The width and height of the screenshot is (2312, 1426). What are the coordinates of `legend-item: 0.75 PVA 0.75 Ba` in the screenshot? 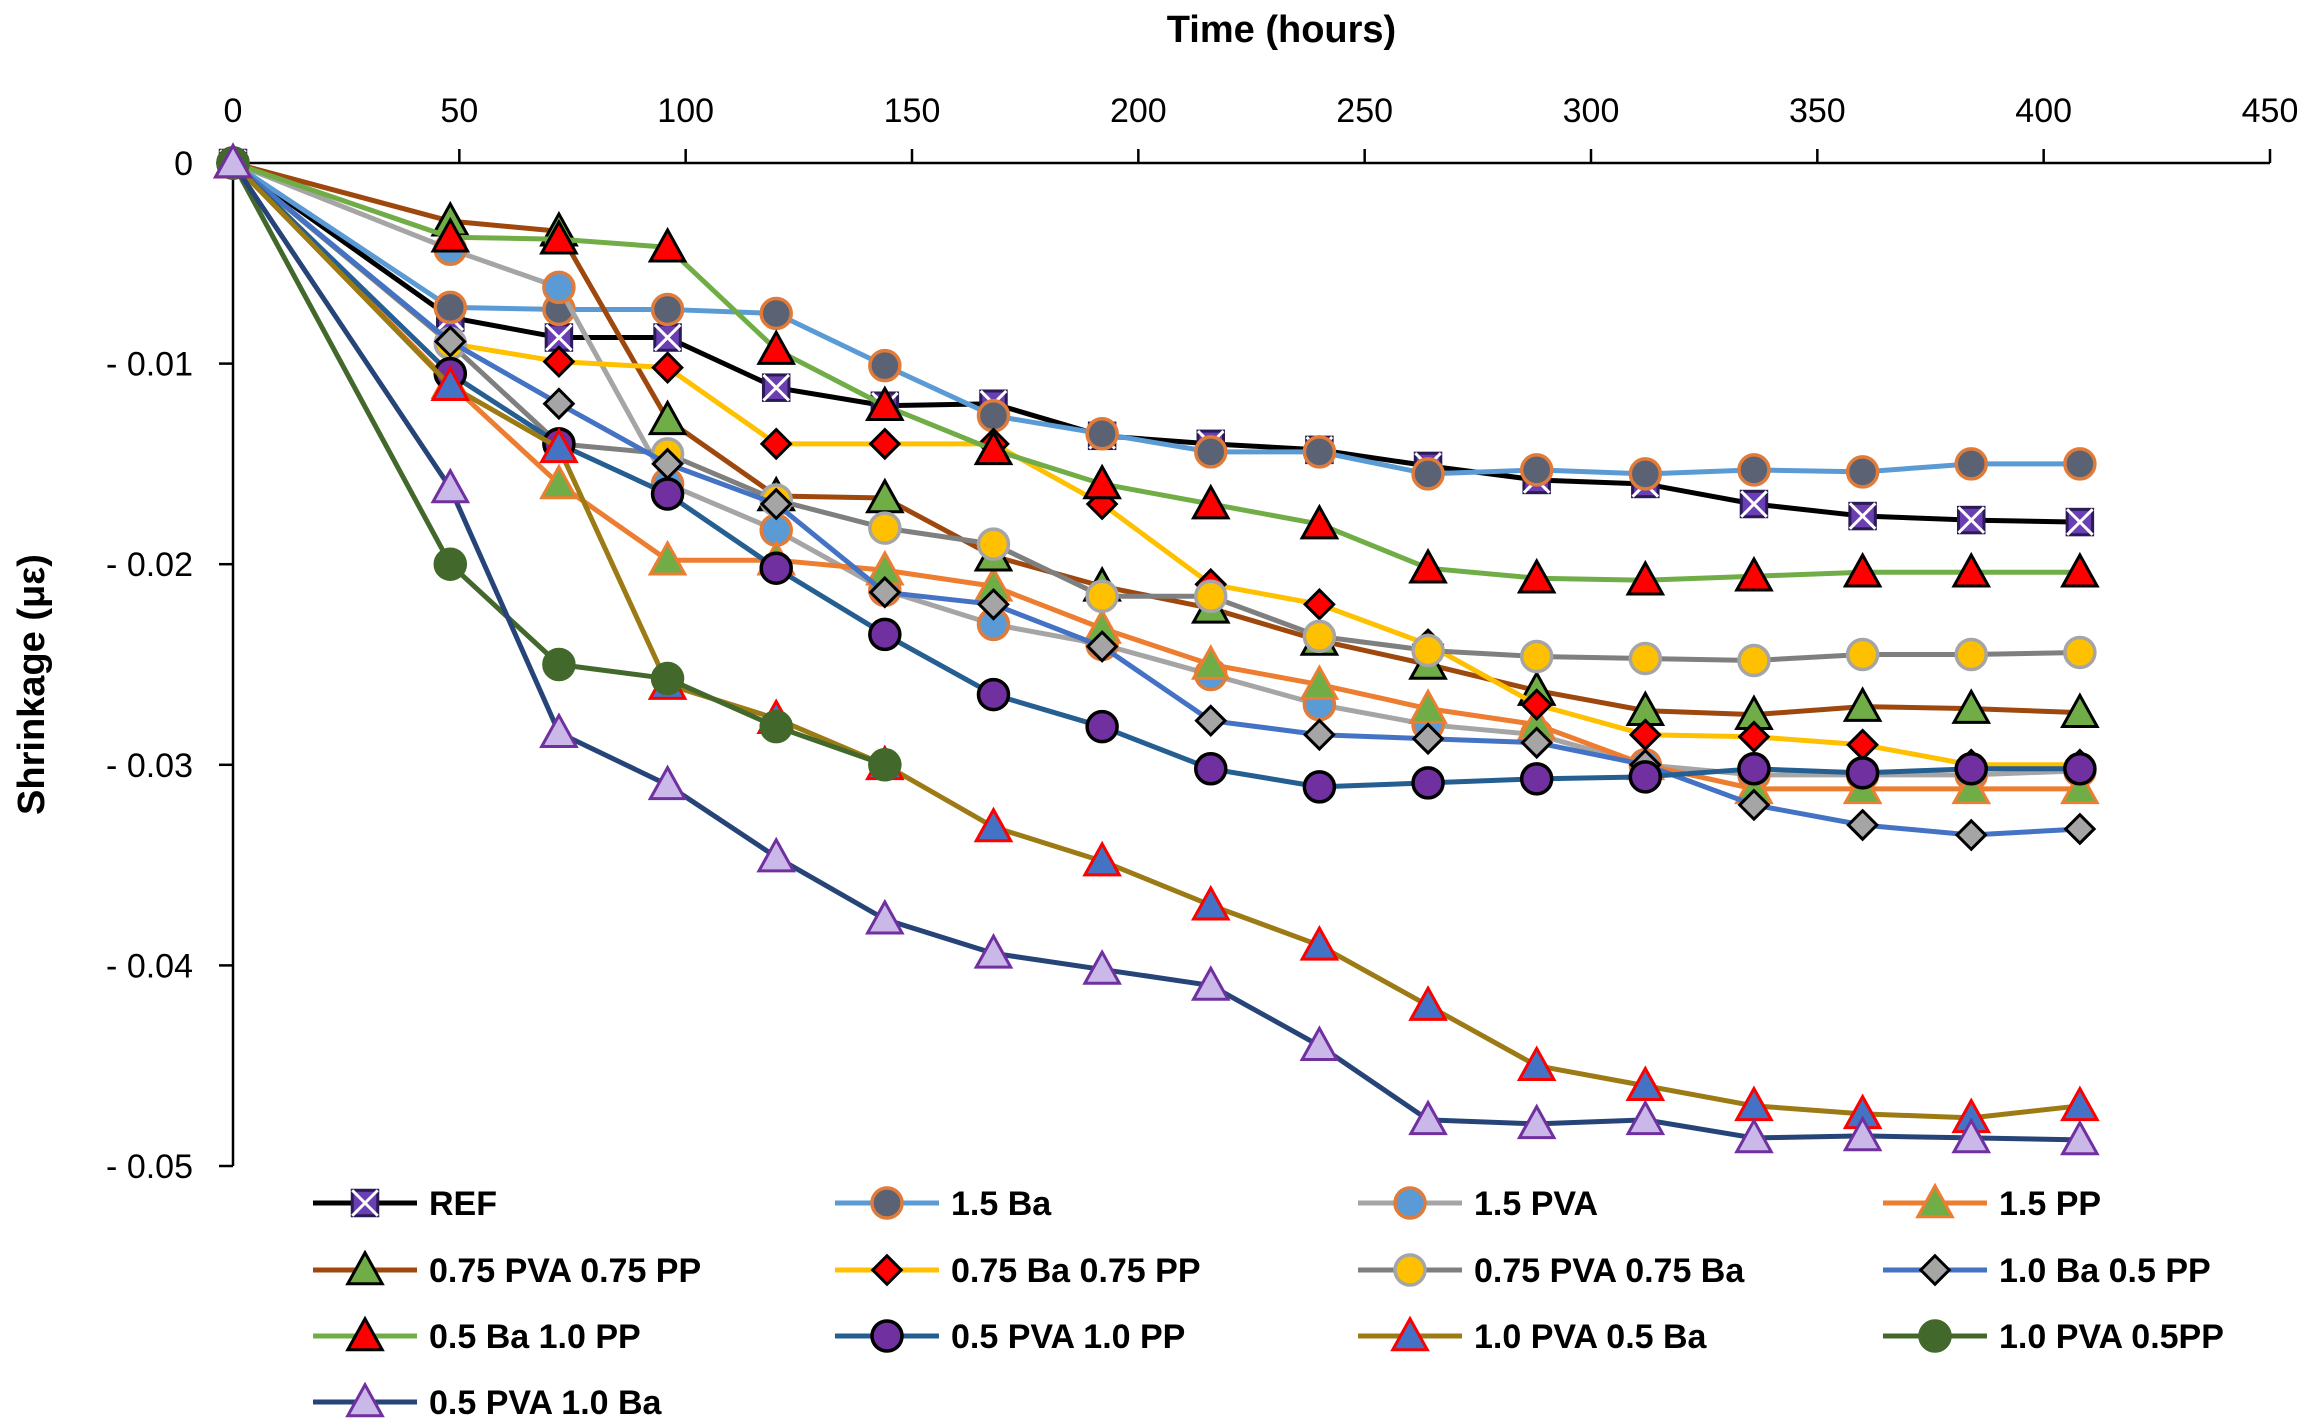 It's located at (1551, 1271).